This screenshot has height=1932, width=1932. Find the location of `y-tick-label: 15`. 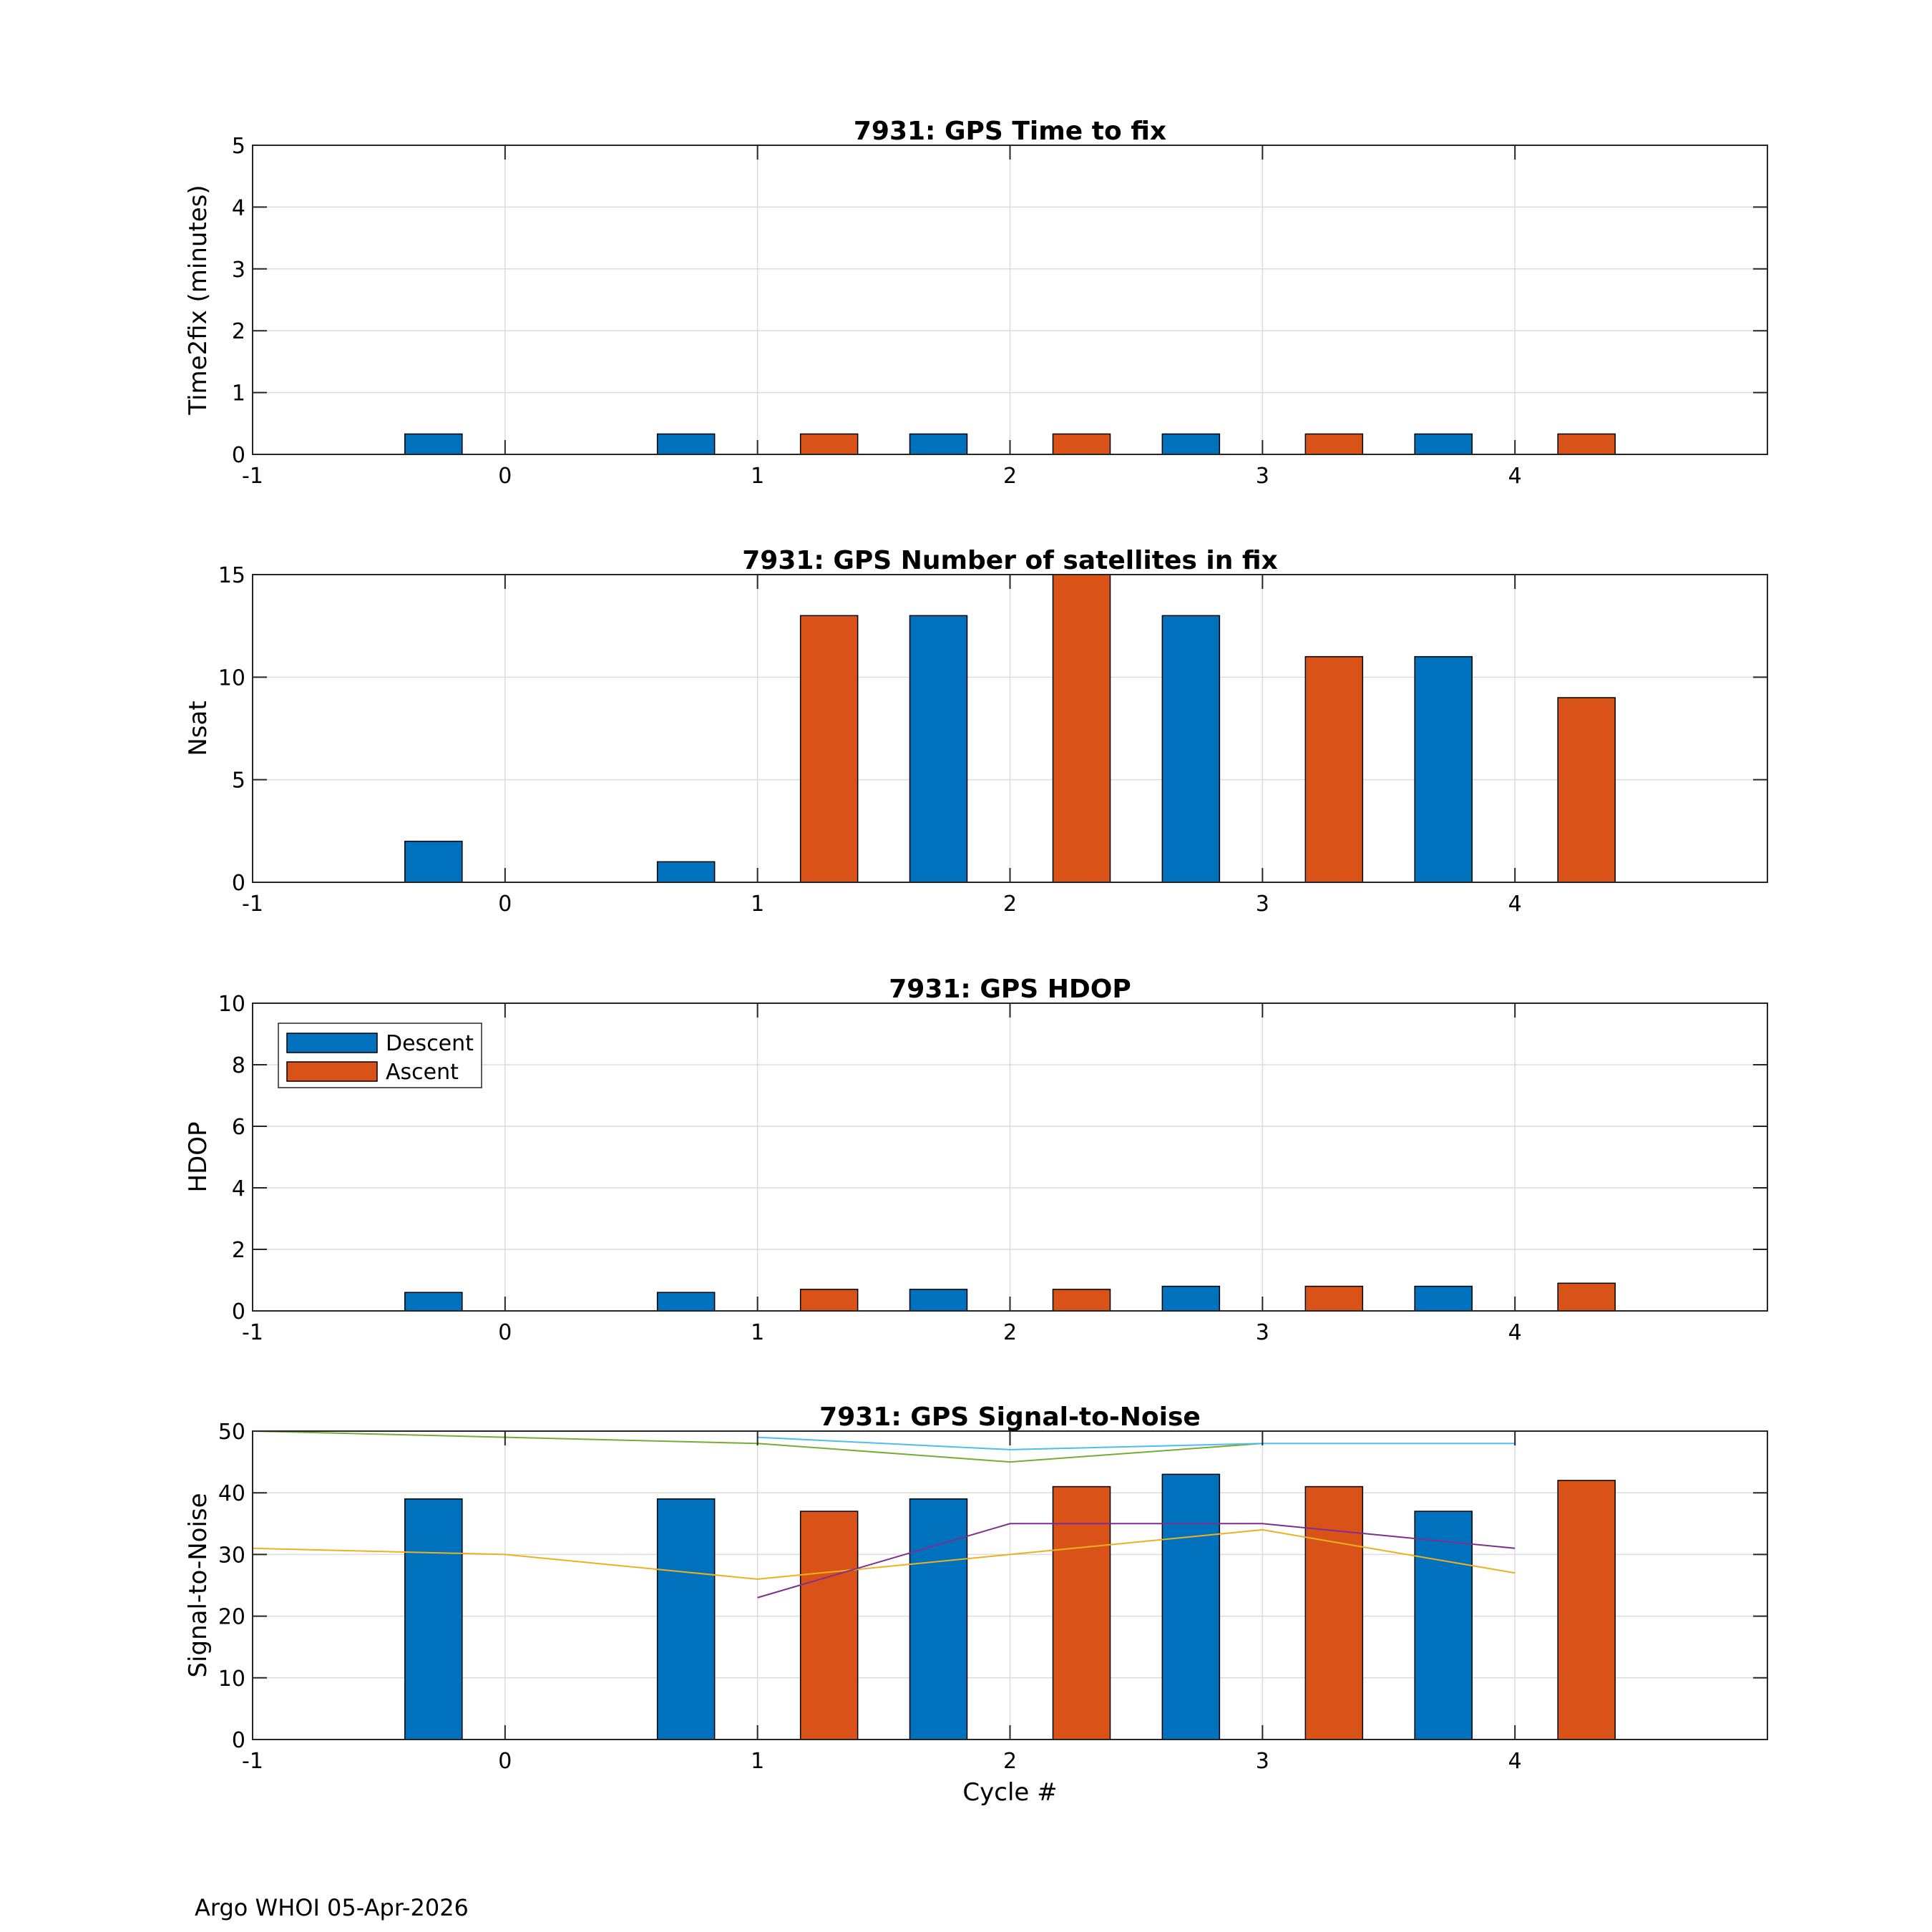

y-tick-label: 15 is located at coordinates (231, 575).